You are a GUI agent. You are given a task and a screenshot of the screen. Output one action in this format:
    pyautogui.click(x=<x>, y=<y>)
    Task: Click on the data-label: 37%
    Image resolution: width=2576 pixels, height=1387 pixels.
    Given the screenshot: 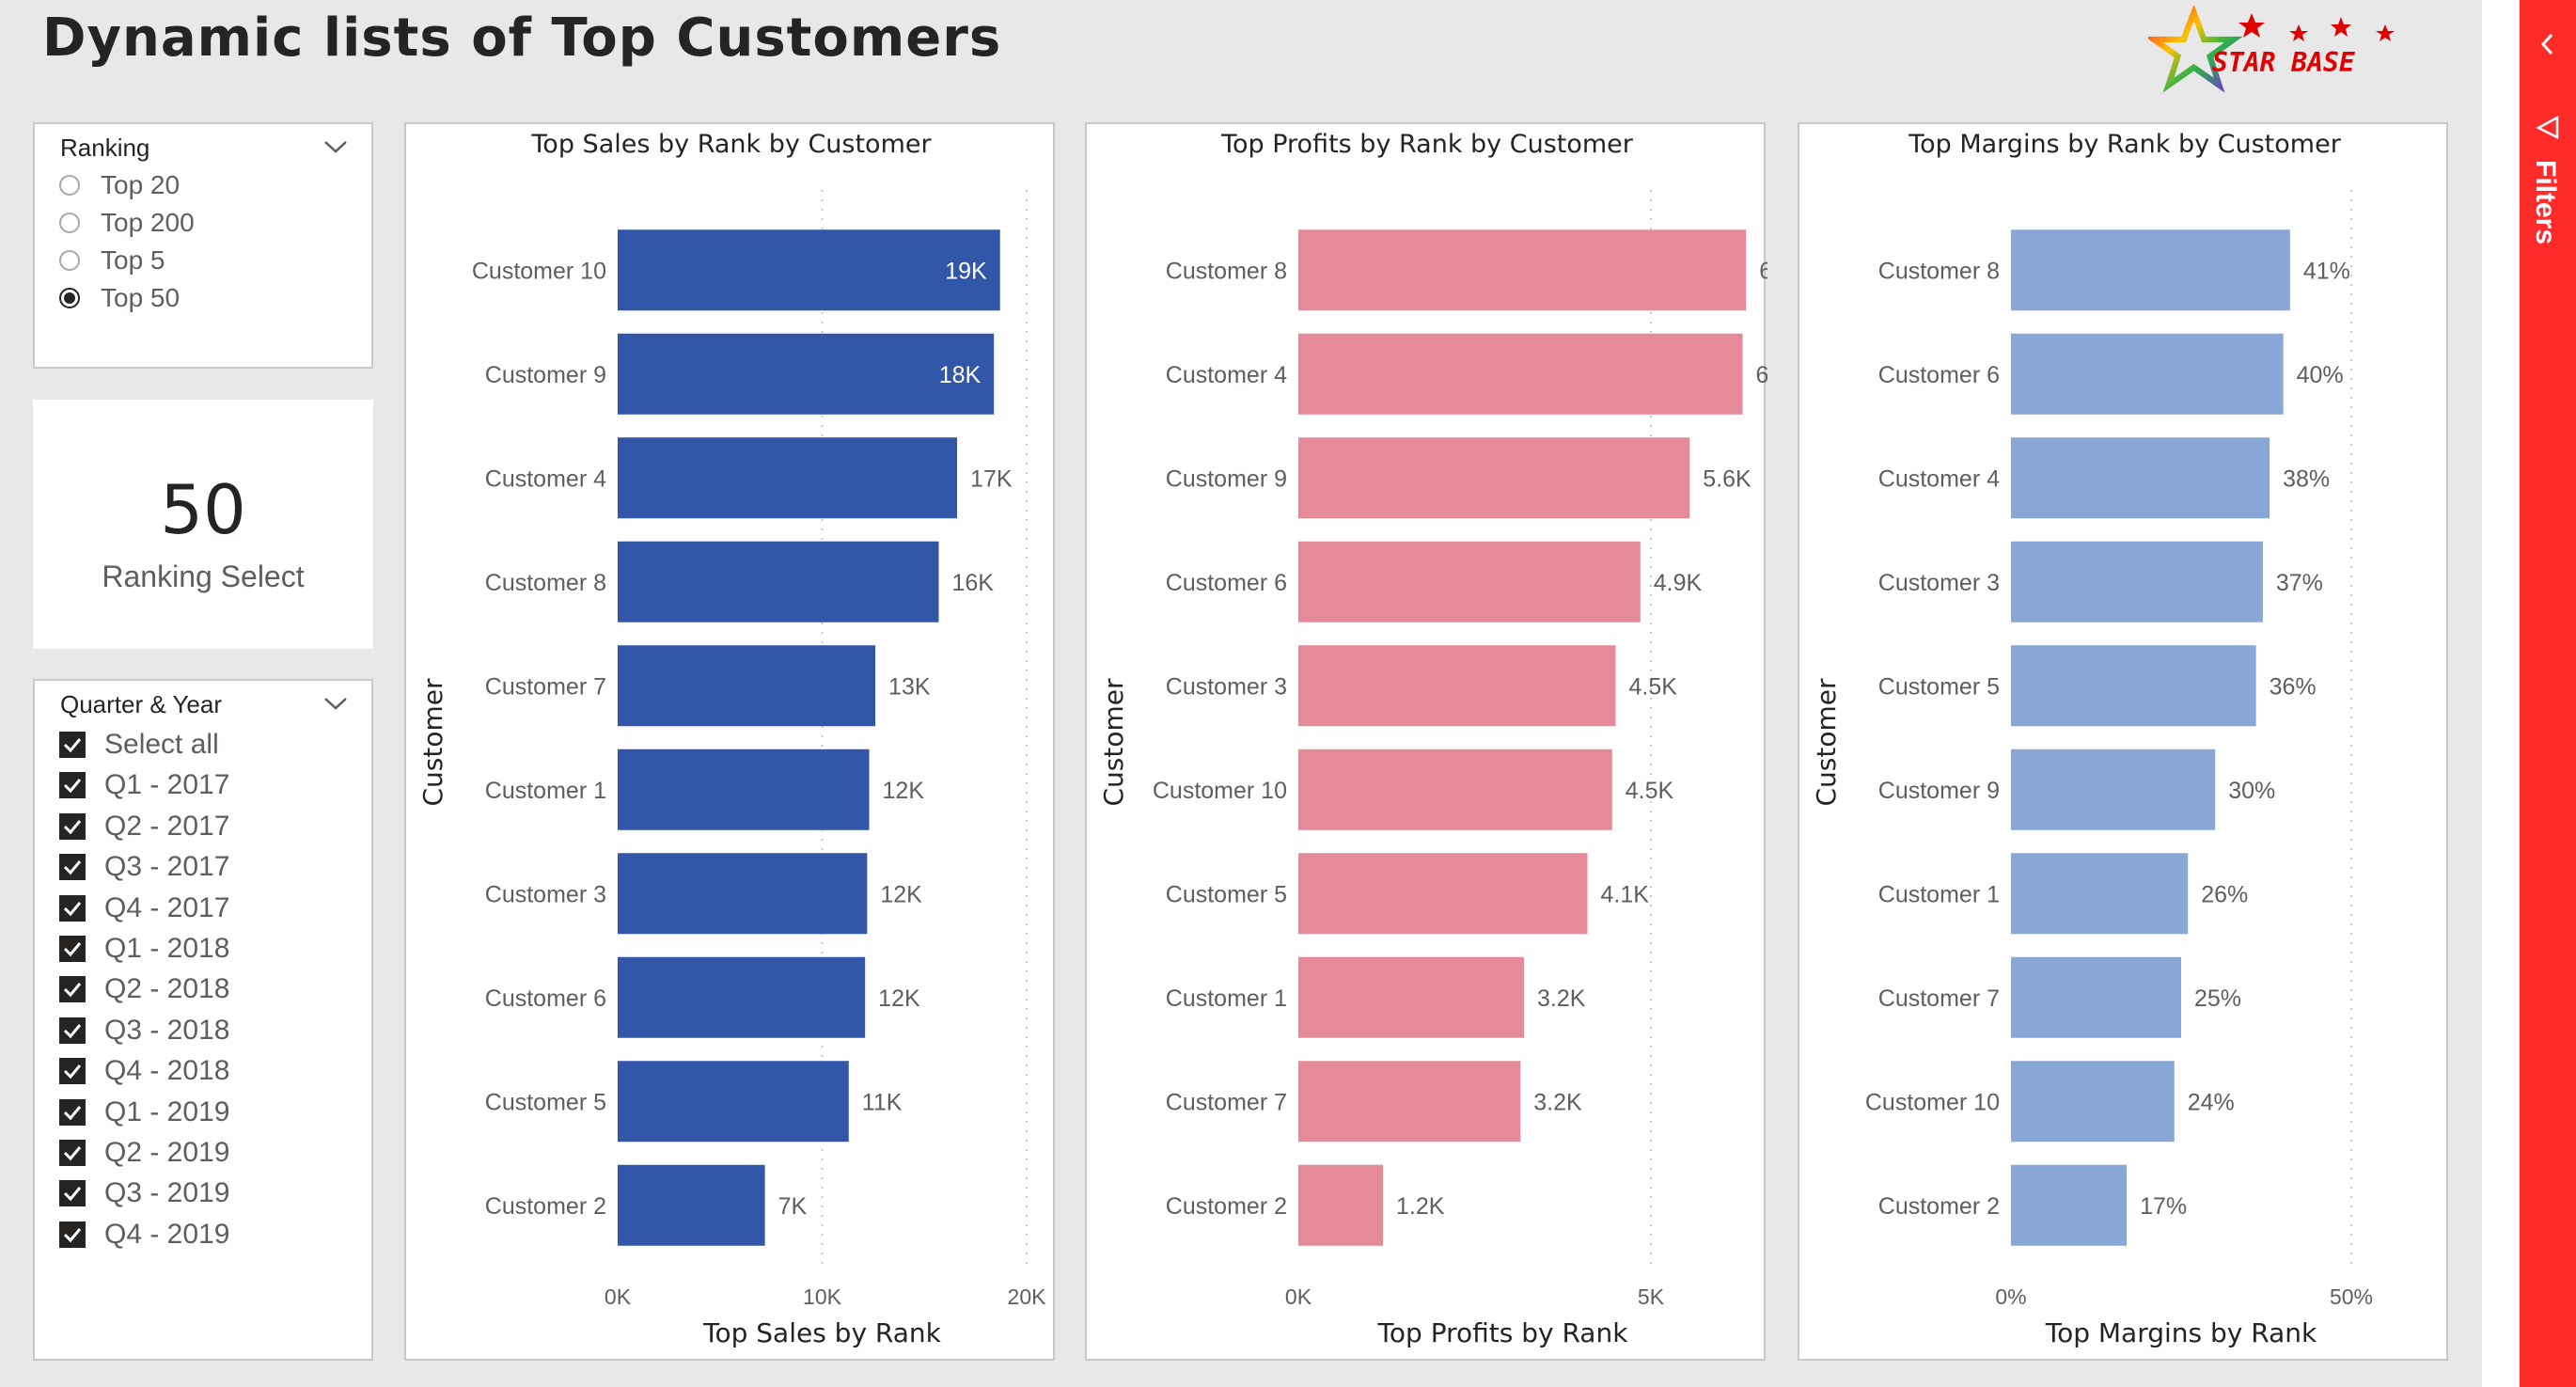 What is the action you would take?
    pyautogui.click(x=2300, y=583)
    